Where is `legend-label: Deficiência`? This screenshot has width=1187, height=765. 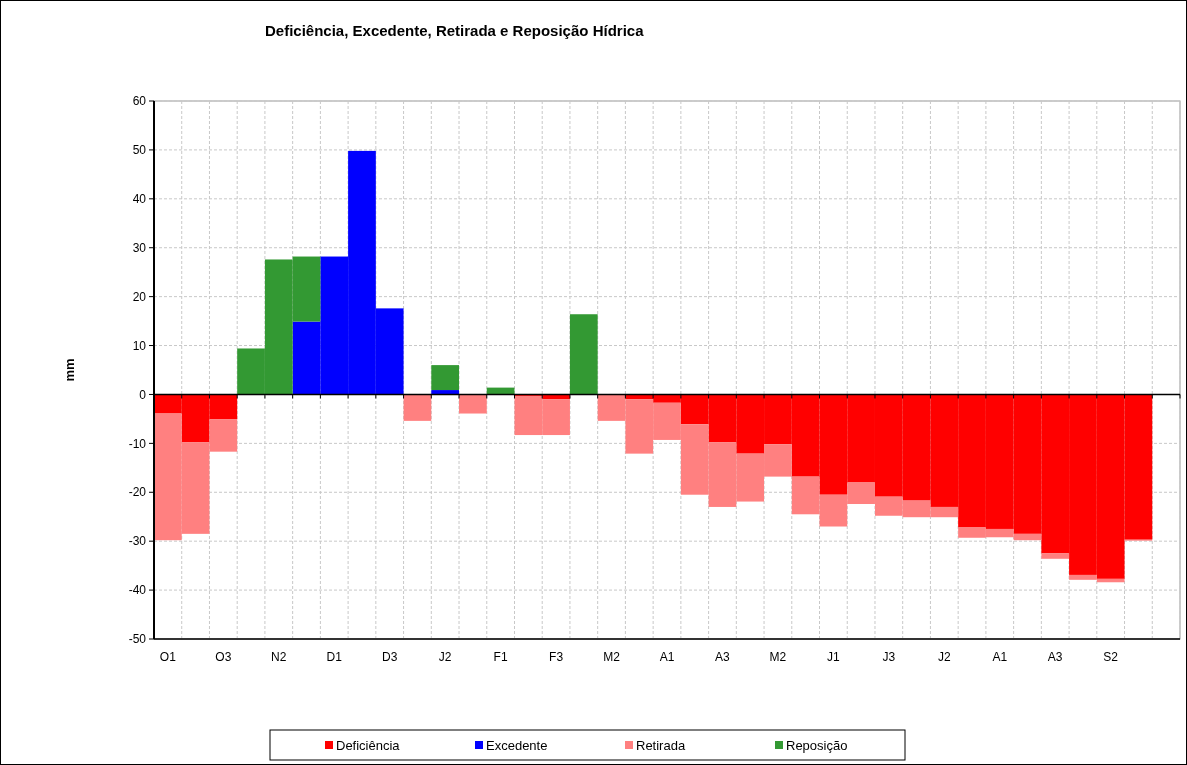 legend-label: Deficiência is located at coordinates (368, 745).